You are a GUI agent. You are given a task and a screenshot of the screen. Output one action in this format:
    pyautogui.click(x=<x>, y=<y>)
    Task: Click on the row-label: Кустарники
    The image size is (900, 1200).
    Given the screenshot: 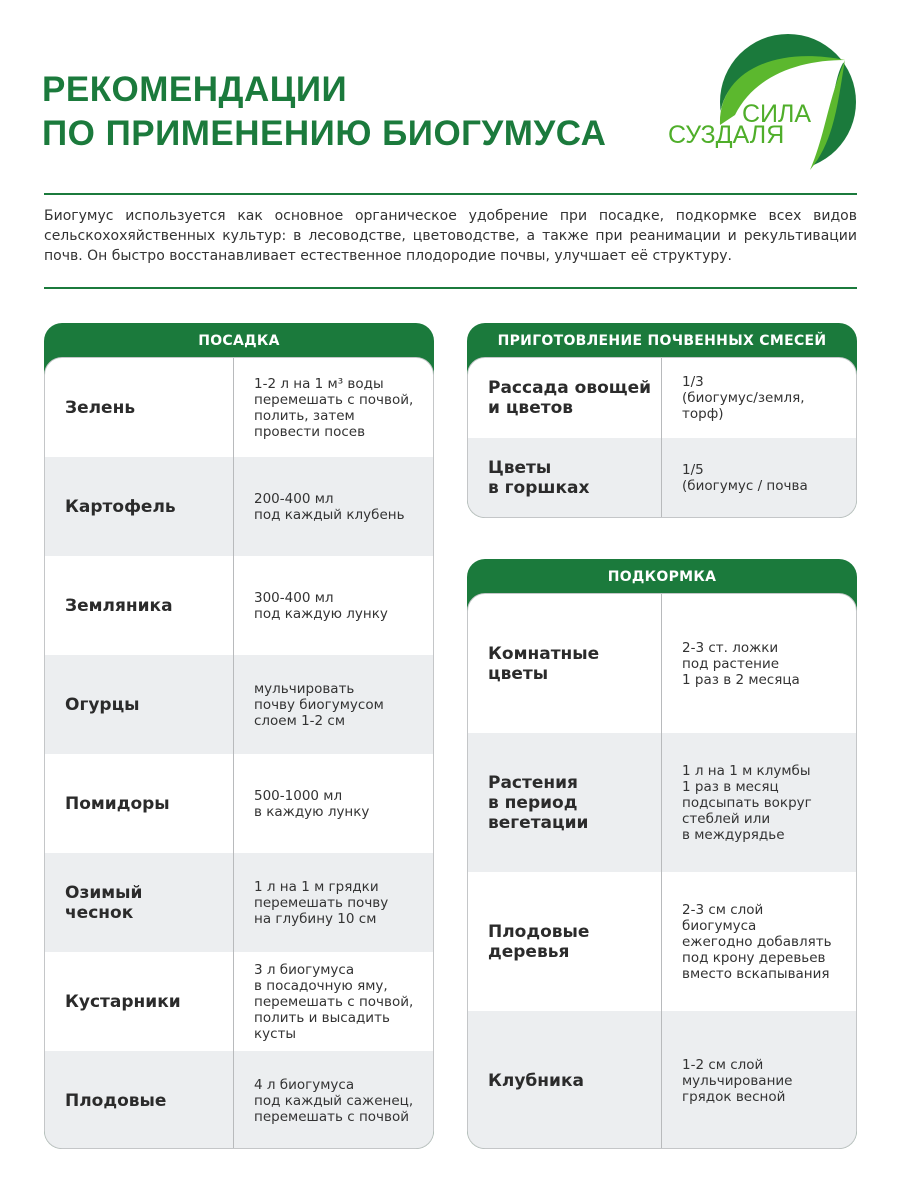 What is the action you would take?
    pyautogui.click(x=139, y=1001)
    